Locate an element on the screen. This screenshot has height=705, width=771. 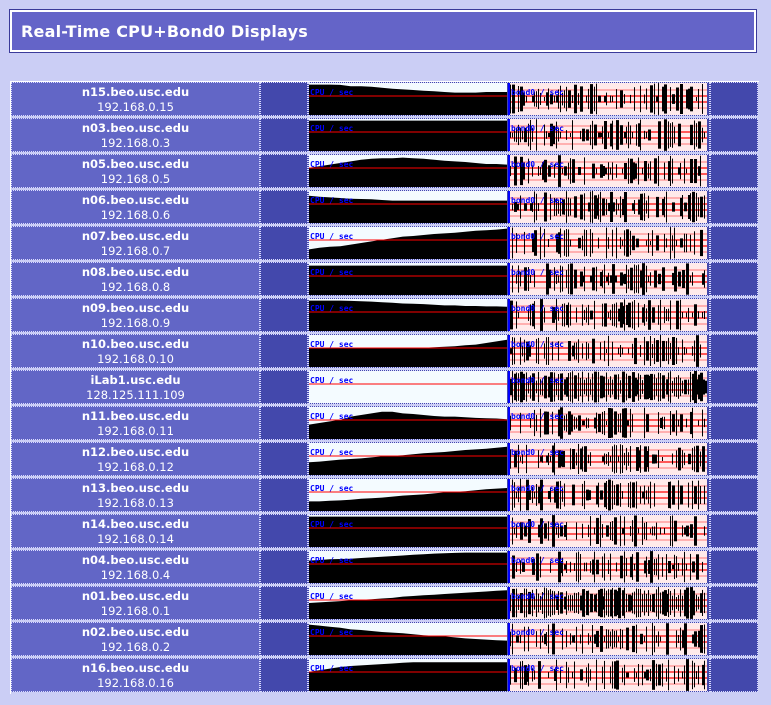
node-name-cell: n10.beo.usc.edu 192.168.0.10 is located at coordinates (135, 351).